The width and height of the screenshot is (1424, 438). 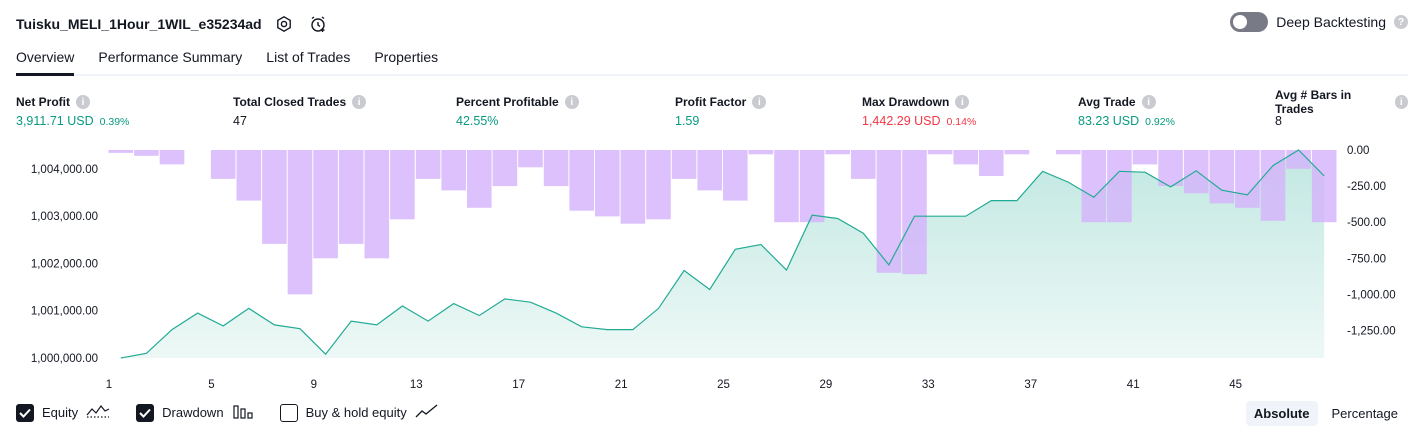 I want to click on metric-percent: 0.14%, so click(x=961, y=122).